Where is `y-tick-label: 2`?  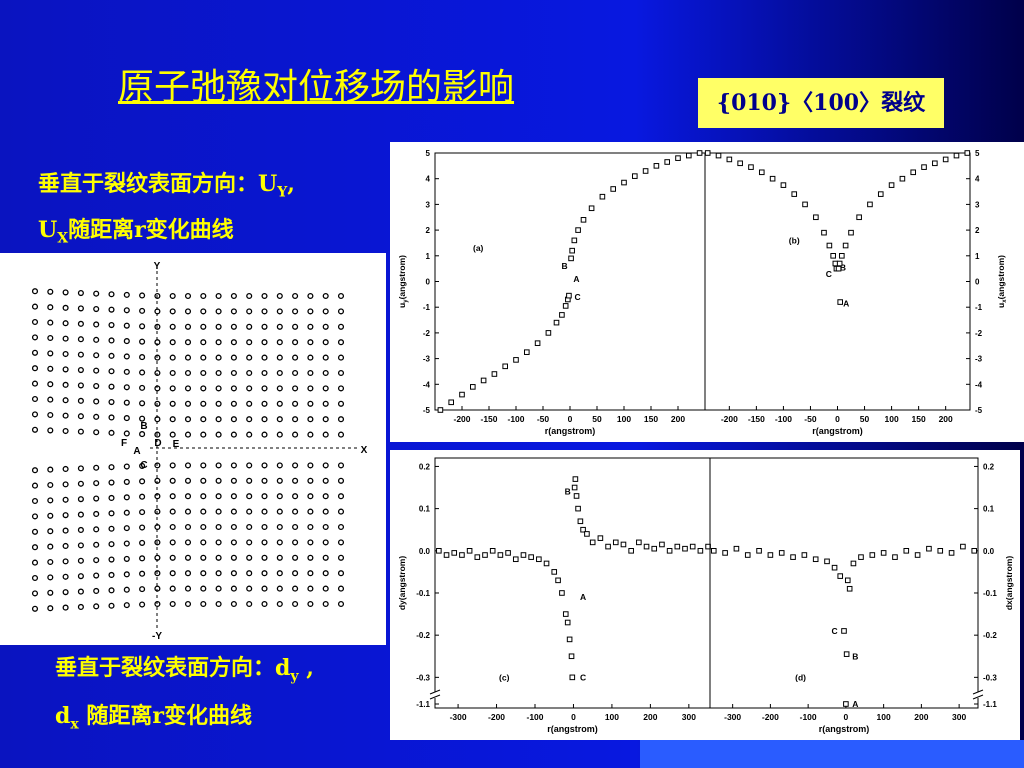 y-tick-label: 2 is located at coordinates (428, 230).